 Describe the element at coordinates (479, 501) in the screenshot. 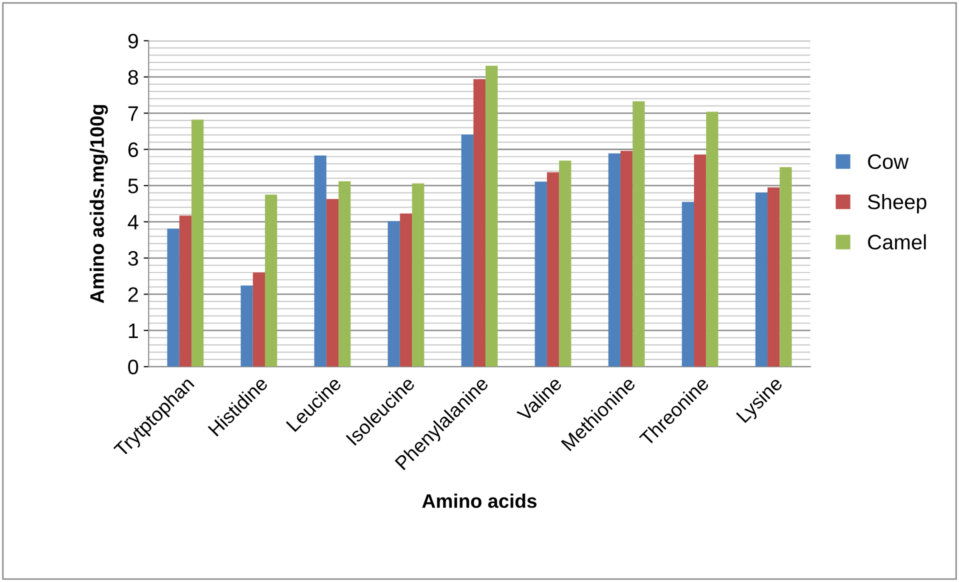

I see `x-axis-title: Amino acids` at that location.